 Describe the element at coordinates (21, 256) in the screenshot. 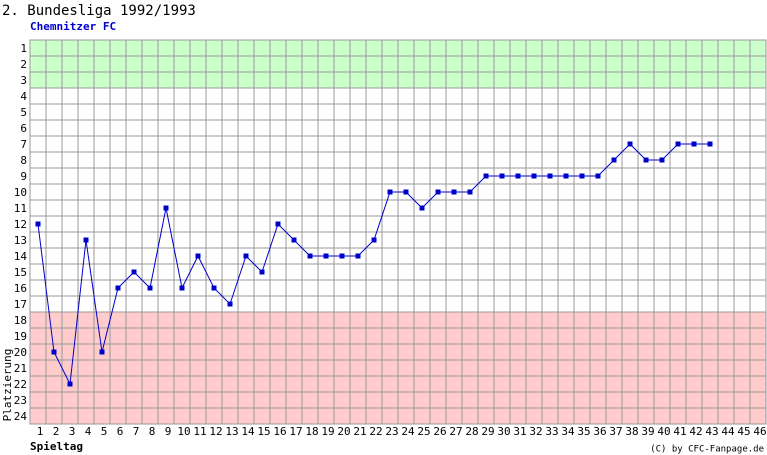

I see `y-tick-label: 14` at that location.